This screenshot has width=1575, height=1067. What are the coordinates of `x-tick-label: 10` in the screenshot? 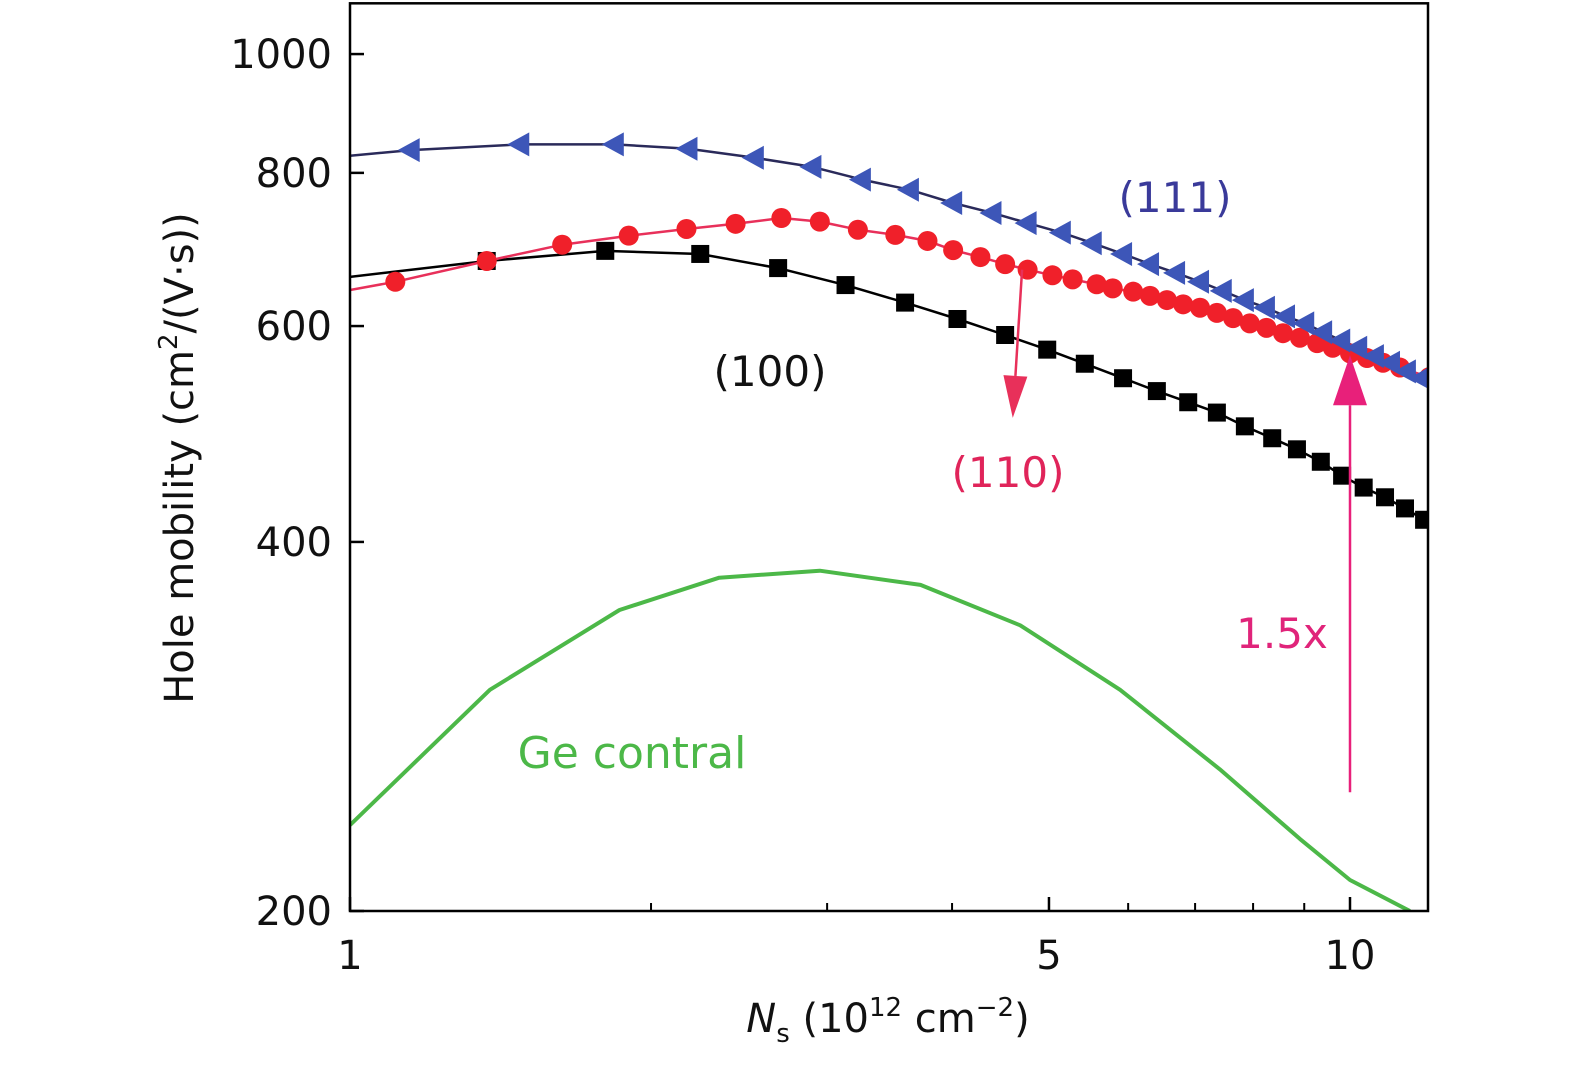 It's located at (1350, 956).